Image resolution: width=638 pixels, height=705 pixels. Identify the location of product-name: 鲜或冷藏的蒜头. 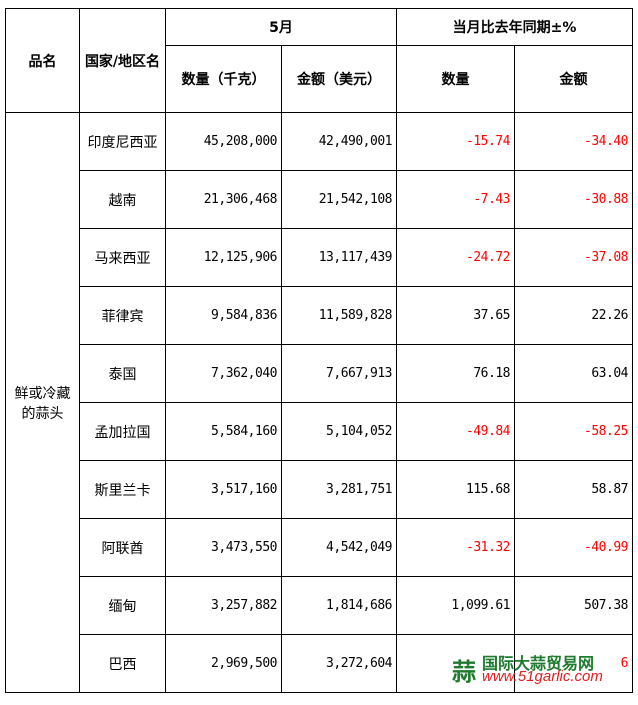
(42, 402).